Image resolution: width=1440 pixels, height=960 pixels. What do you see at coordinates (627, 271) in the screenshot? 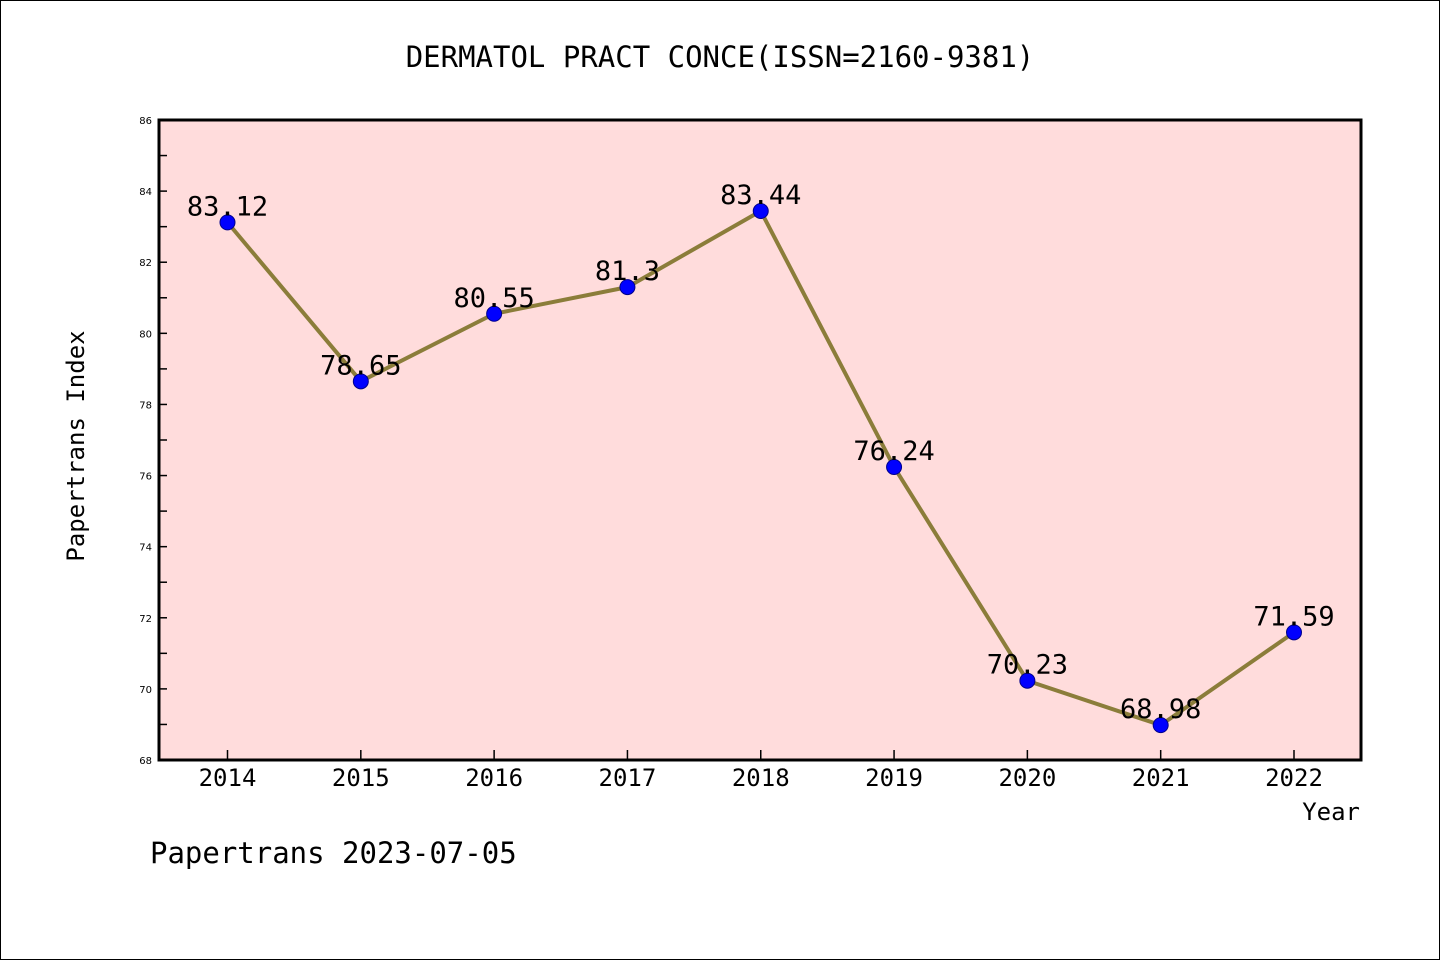
I see `data-label-2017: 81.3` at bounding box center [627, 271].